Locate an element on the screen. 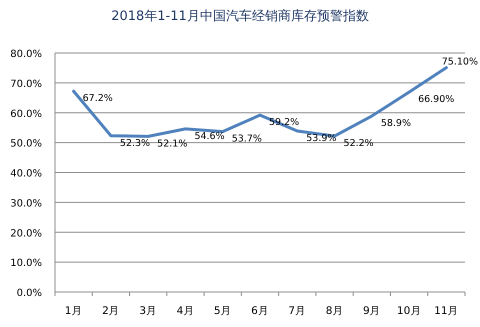 The width and height of the screenshot is (480, 327). y-tick-label: 0.0% is located at coordinates (29, 293).